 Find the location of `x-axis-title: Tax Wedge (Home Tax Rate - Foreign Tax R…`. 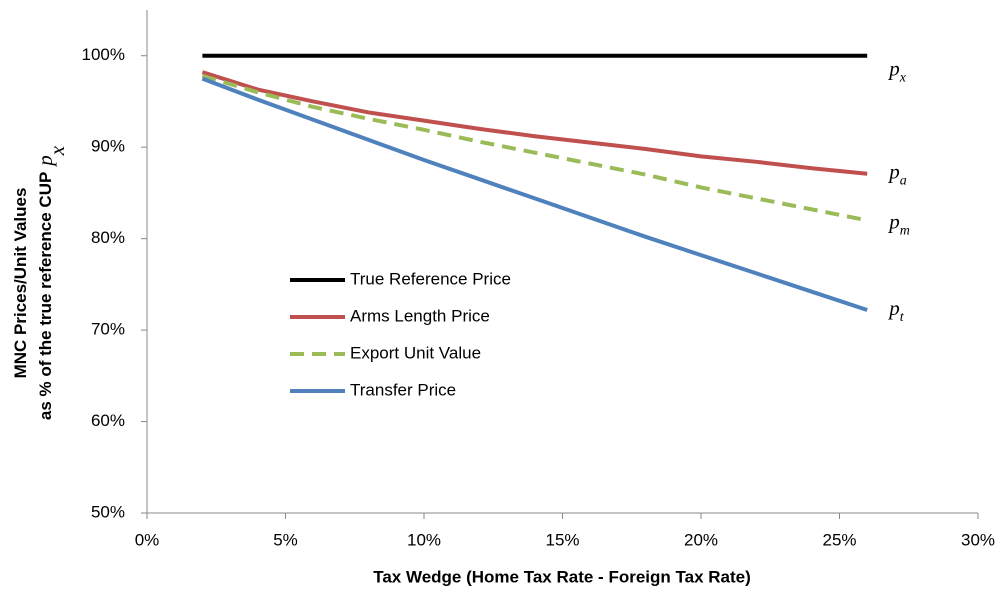

x-axis-title: Tax Wedge (Home Tax Rate - Foreign Tax R… is located at coordinates (562, 576).